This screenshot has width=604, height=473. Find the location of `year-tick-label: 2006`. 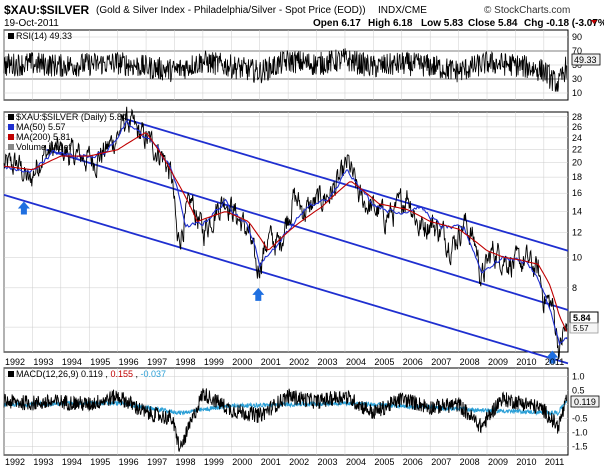

year-tick-label: 2006 is located at coordinates (413, 362).